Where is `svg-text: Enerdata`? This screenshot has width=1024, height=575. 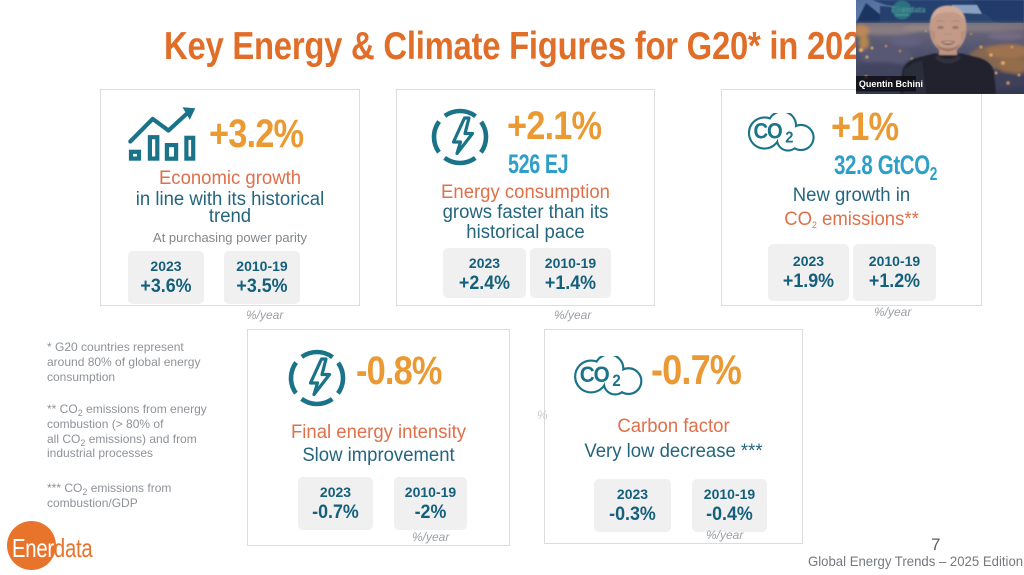
svg-text: Enerdata is located at coordinates (908, 9).